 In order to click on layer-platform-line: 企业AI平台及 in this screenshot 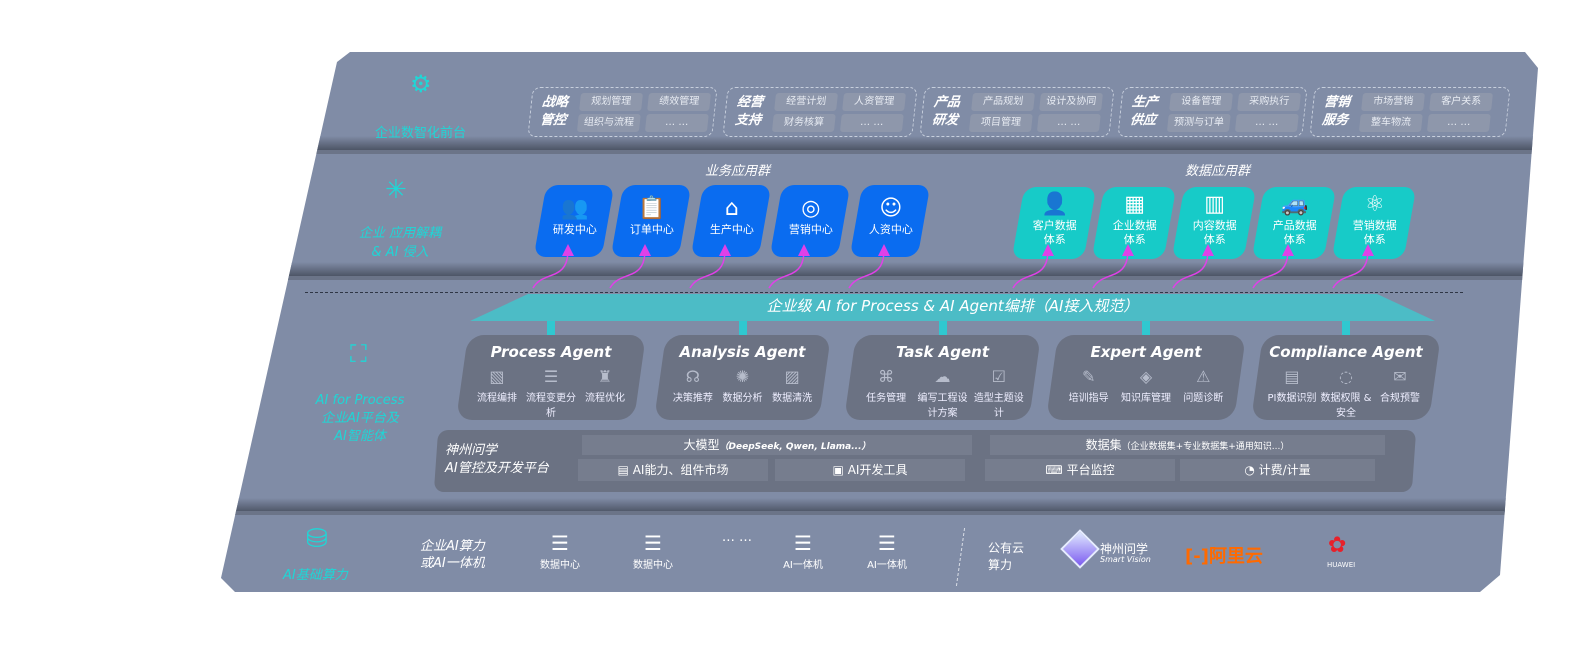, I will do `click(360, 418)`.